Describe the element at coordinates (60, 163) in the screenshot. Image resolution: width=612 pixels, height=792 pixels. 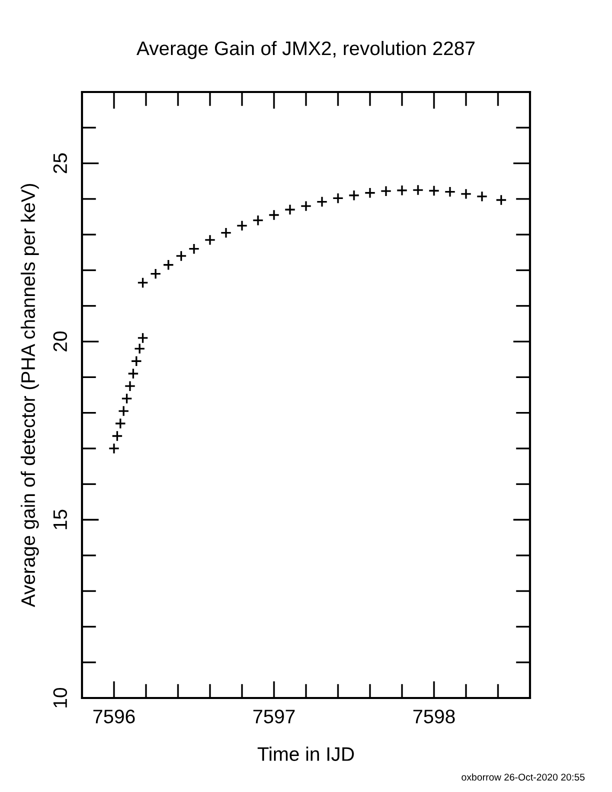
I see `y-tick-label: 25` at that location.